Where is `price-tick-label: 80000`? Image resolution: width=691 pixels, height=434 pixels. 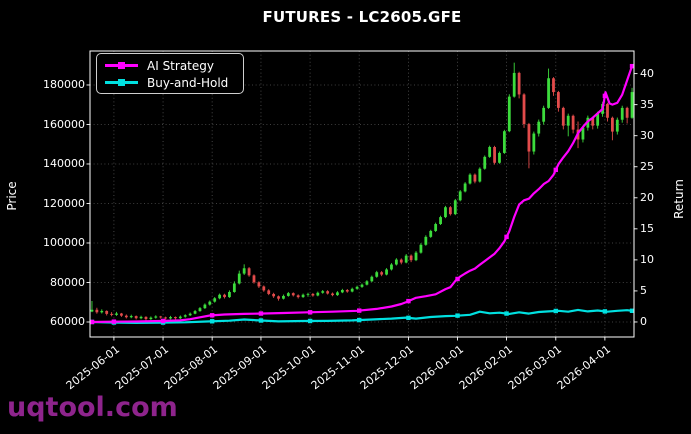 price-tick-label: 80000 is located at coordinates (67, 282).